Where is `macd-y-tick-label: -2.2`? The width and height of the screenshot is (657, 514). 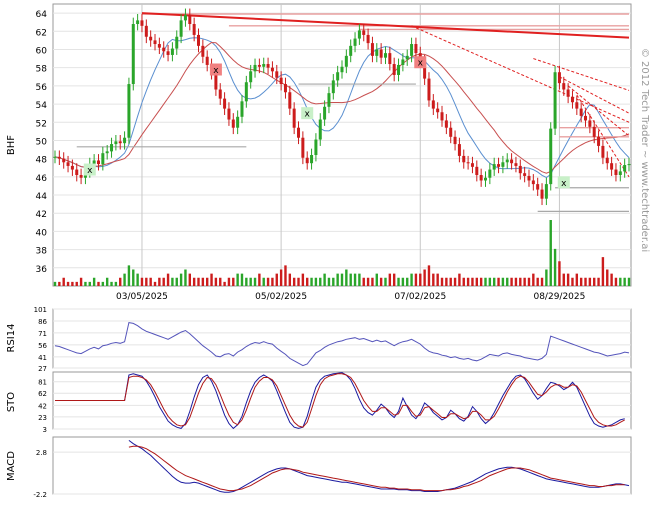 macd-y-tick-label: -2.2 is located at coordinates (40, 495).